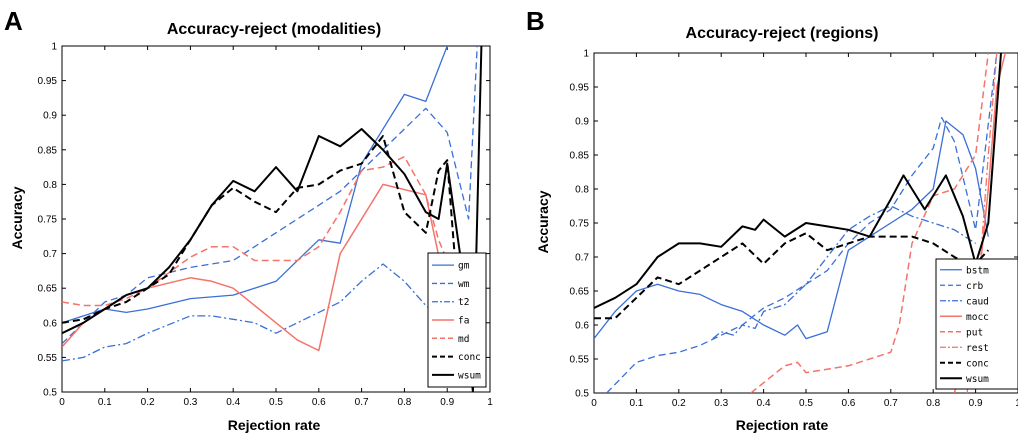 The width and height of the screenshot is (1018, 435). Describe the element at coordinates (977, 301) in the screenshot. I see `legend-label-caud: caud` at that location.